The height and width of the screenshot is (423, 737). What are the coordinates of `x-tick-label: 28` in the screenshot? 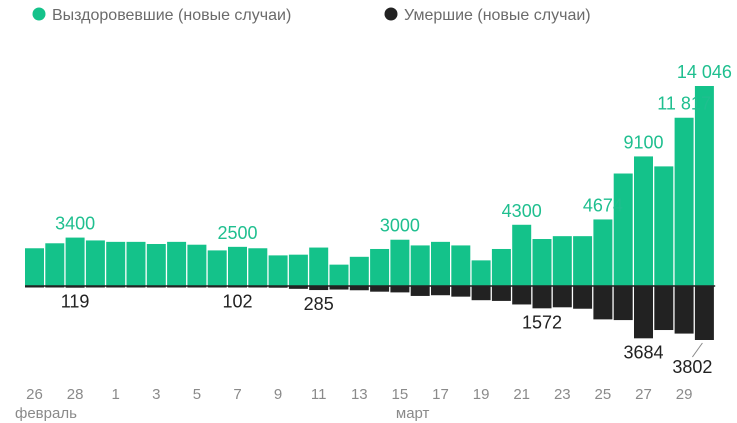 It's located at (75, 394).